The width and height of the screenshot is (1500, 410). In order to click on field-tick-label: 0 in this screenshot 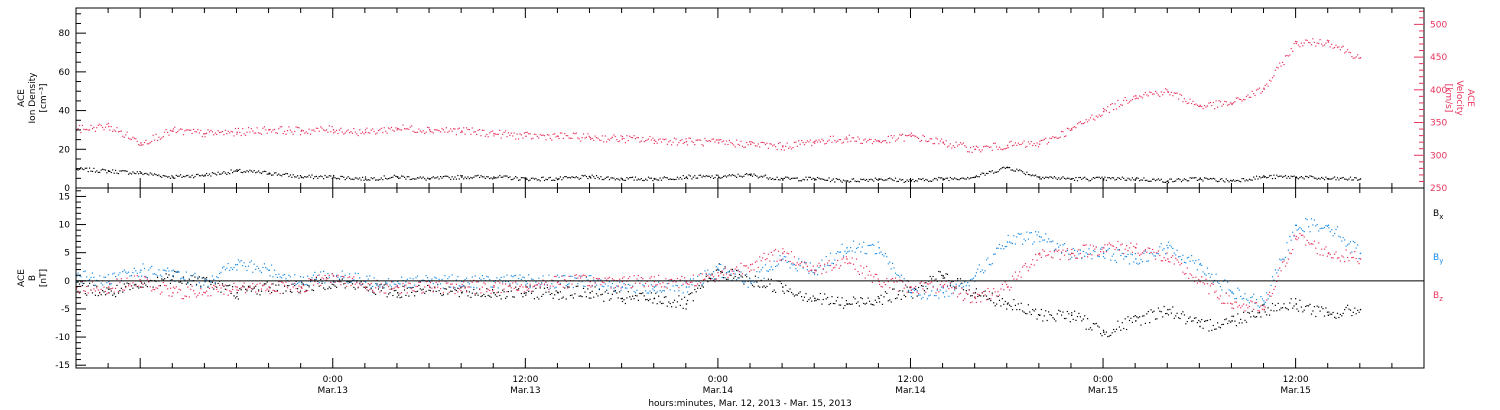, I will do `click(67, 282)`.